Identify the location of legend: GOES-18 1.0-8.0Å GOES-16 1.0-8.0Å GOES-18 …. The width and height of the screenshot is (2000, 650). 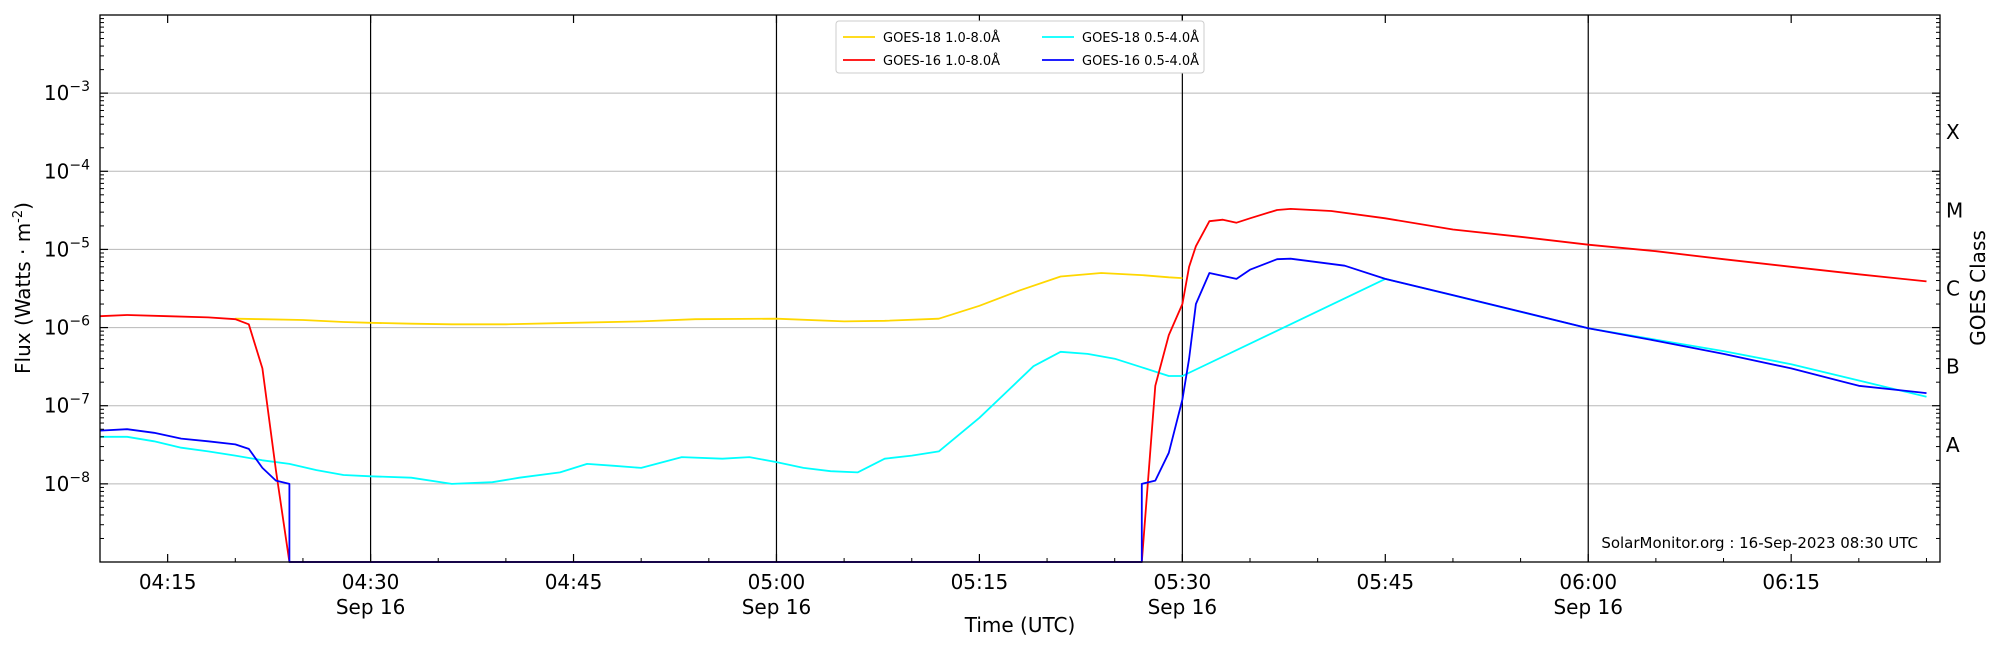
(1020, 47).